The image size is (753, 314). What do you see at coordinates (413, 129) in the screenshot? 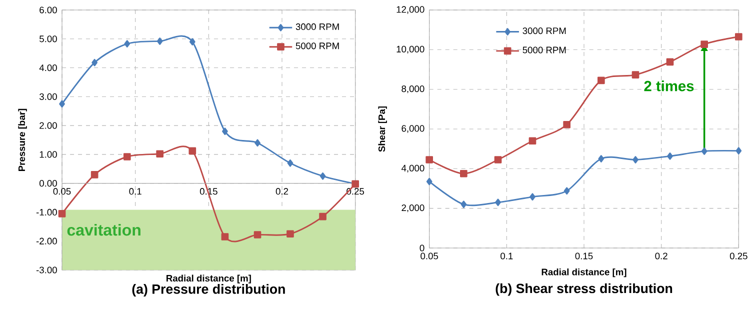
I see `y-tick-label: 6,000` at bounding box center [413, 129].